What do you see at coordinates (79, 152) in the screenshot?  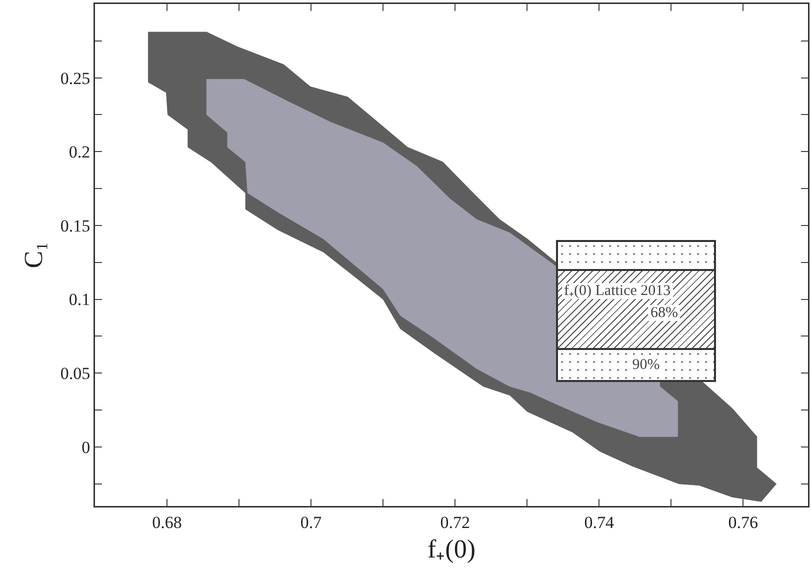 I see `y-tick-label: 0.2` at bounding box center [79, 152].